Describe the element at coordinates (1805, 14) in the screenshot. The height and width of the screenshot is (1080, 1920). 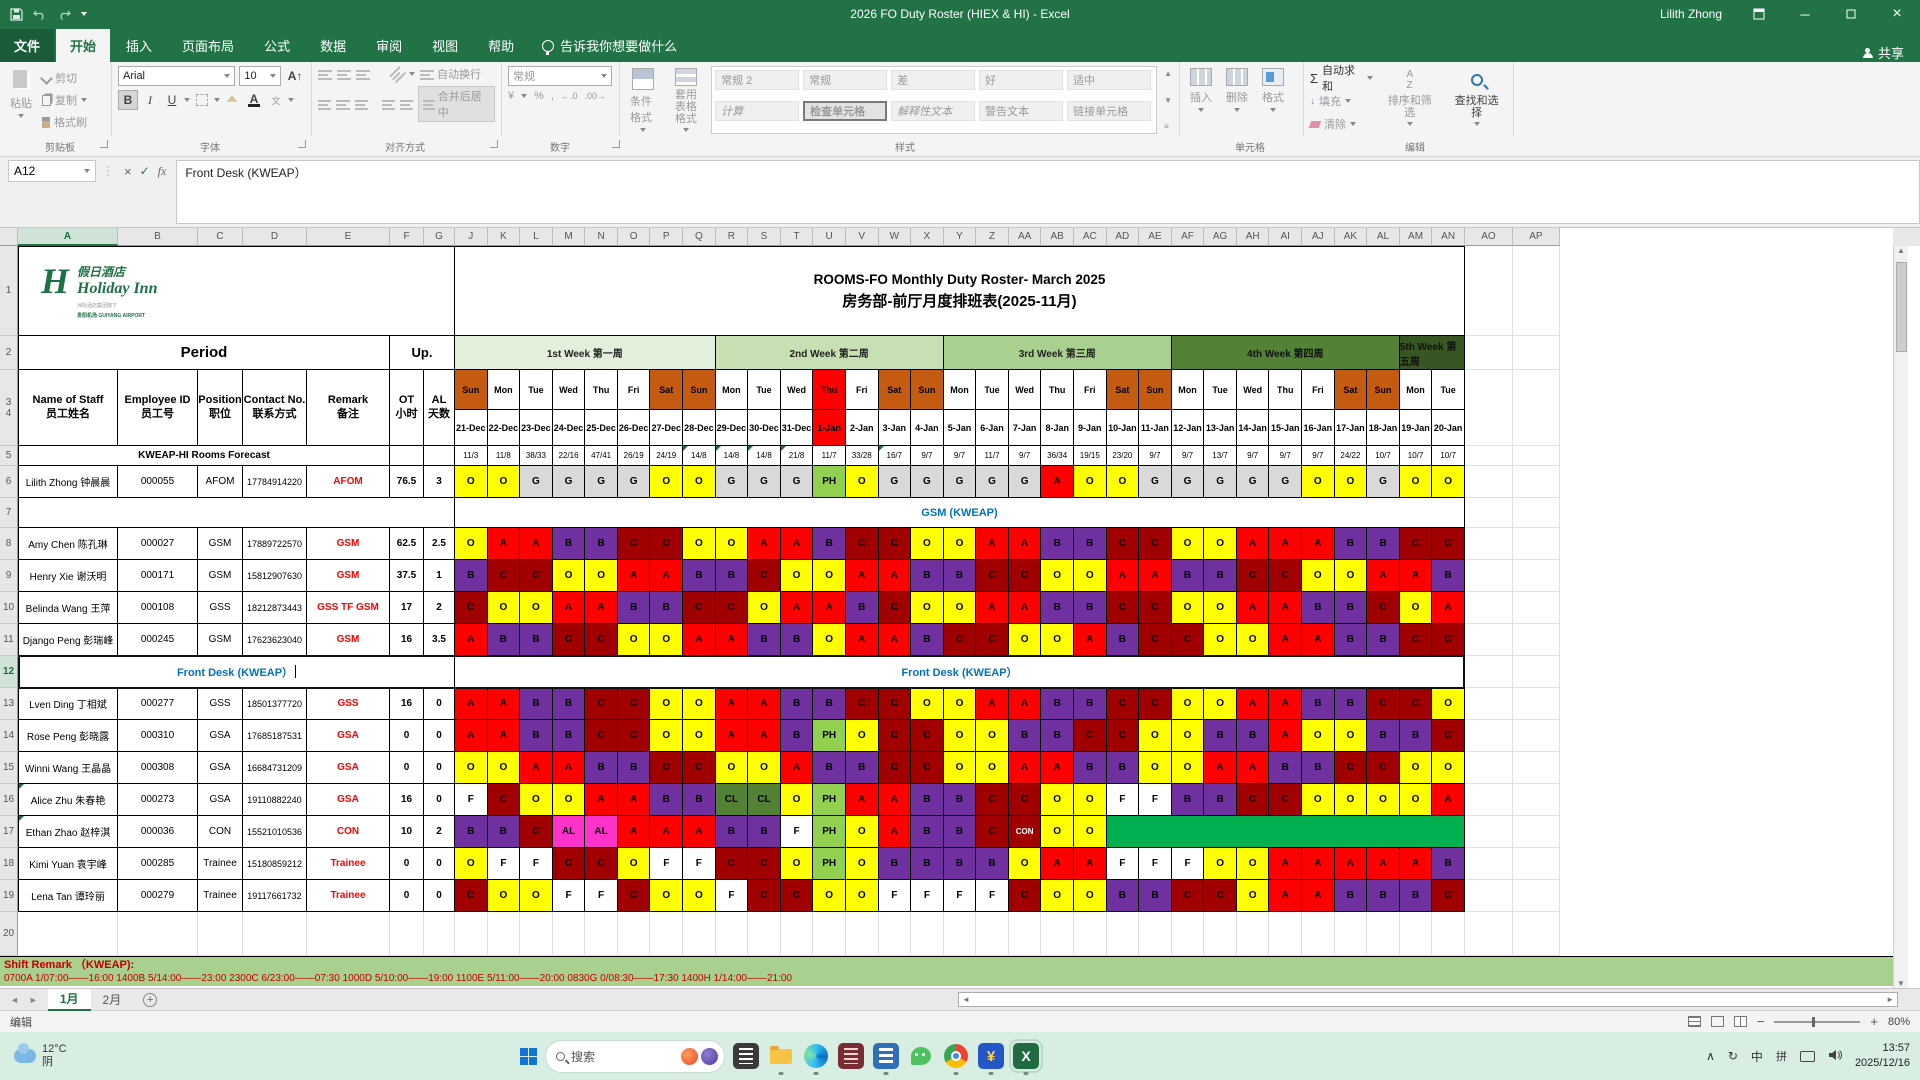
I see `minimize-button: ─` at that location.